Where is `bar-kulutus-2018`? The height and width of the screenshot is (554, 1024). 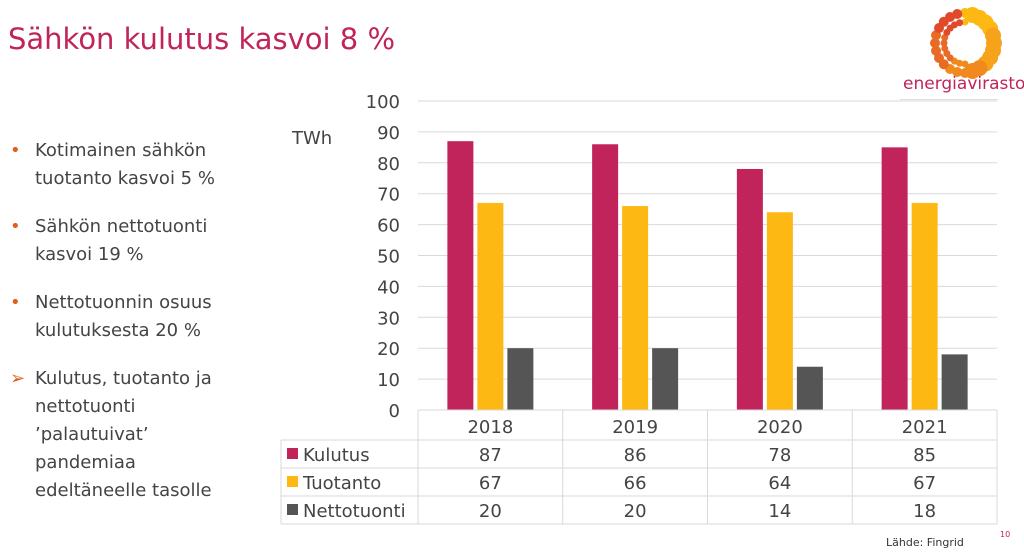
bar-kulutus-2018 is located at coordinates (460, 276).